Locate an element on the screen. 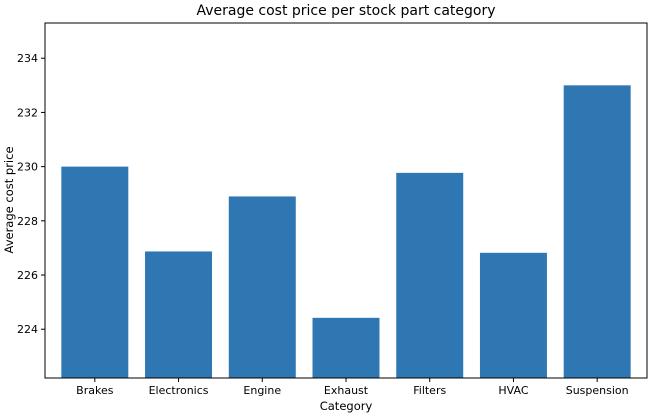  bar-filters is located at coordinates (430, 275).